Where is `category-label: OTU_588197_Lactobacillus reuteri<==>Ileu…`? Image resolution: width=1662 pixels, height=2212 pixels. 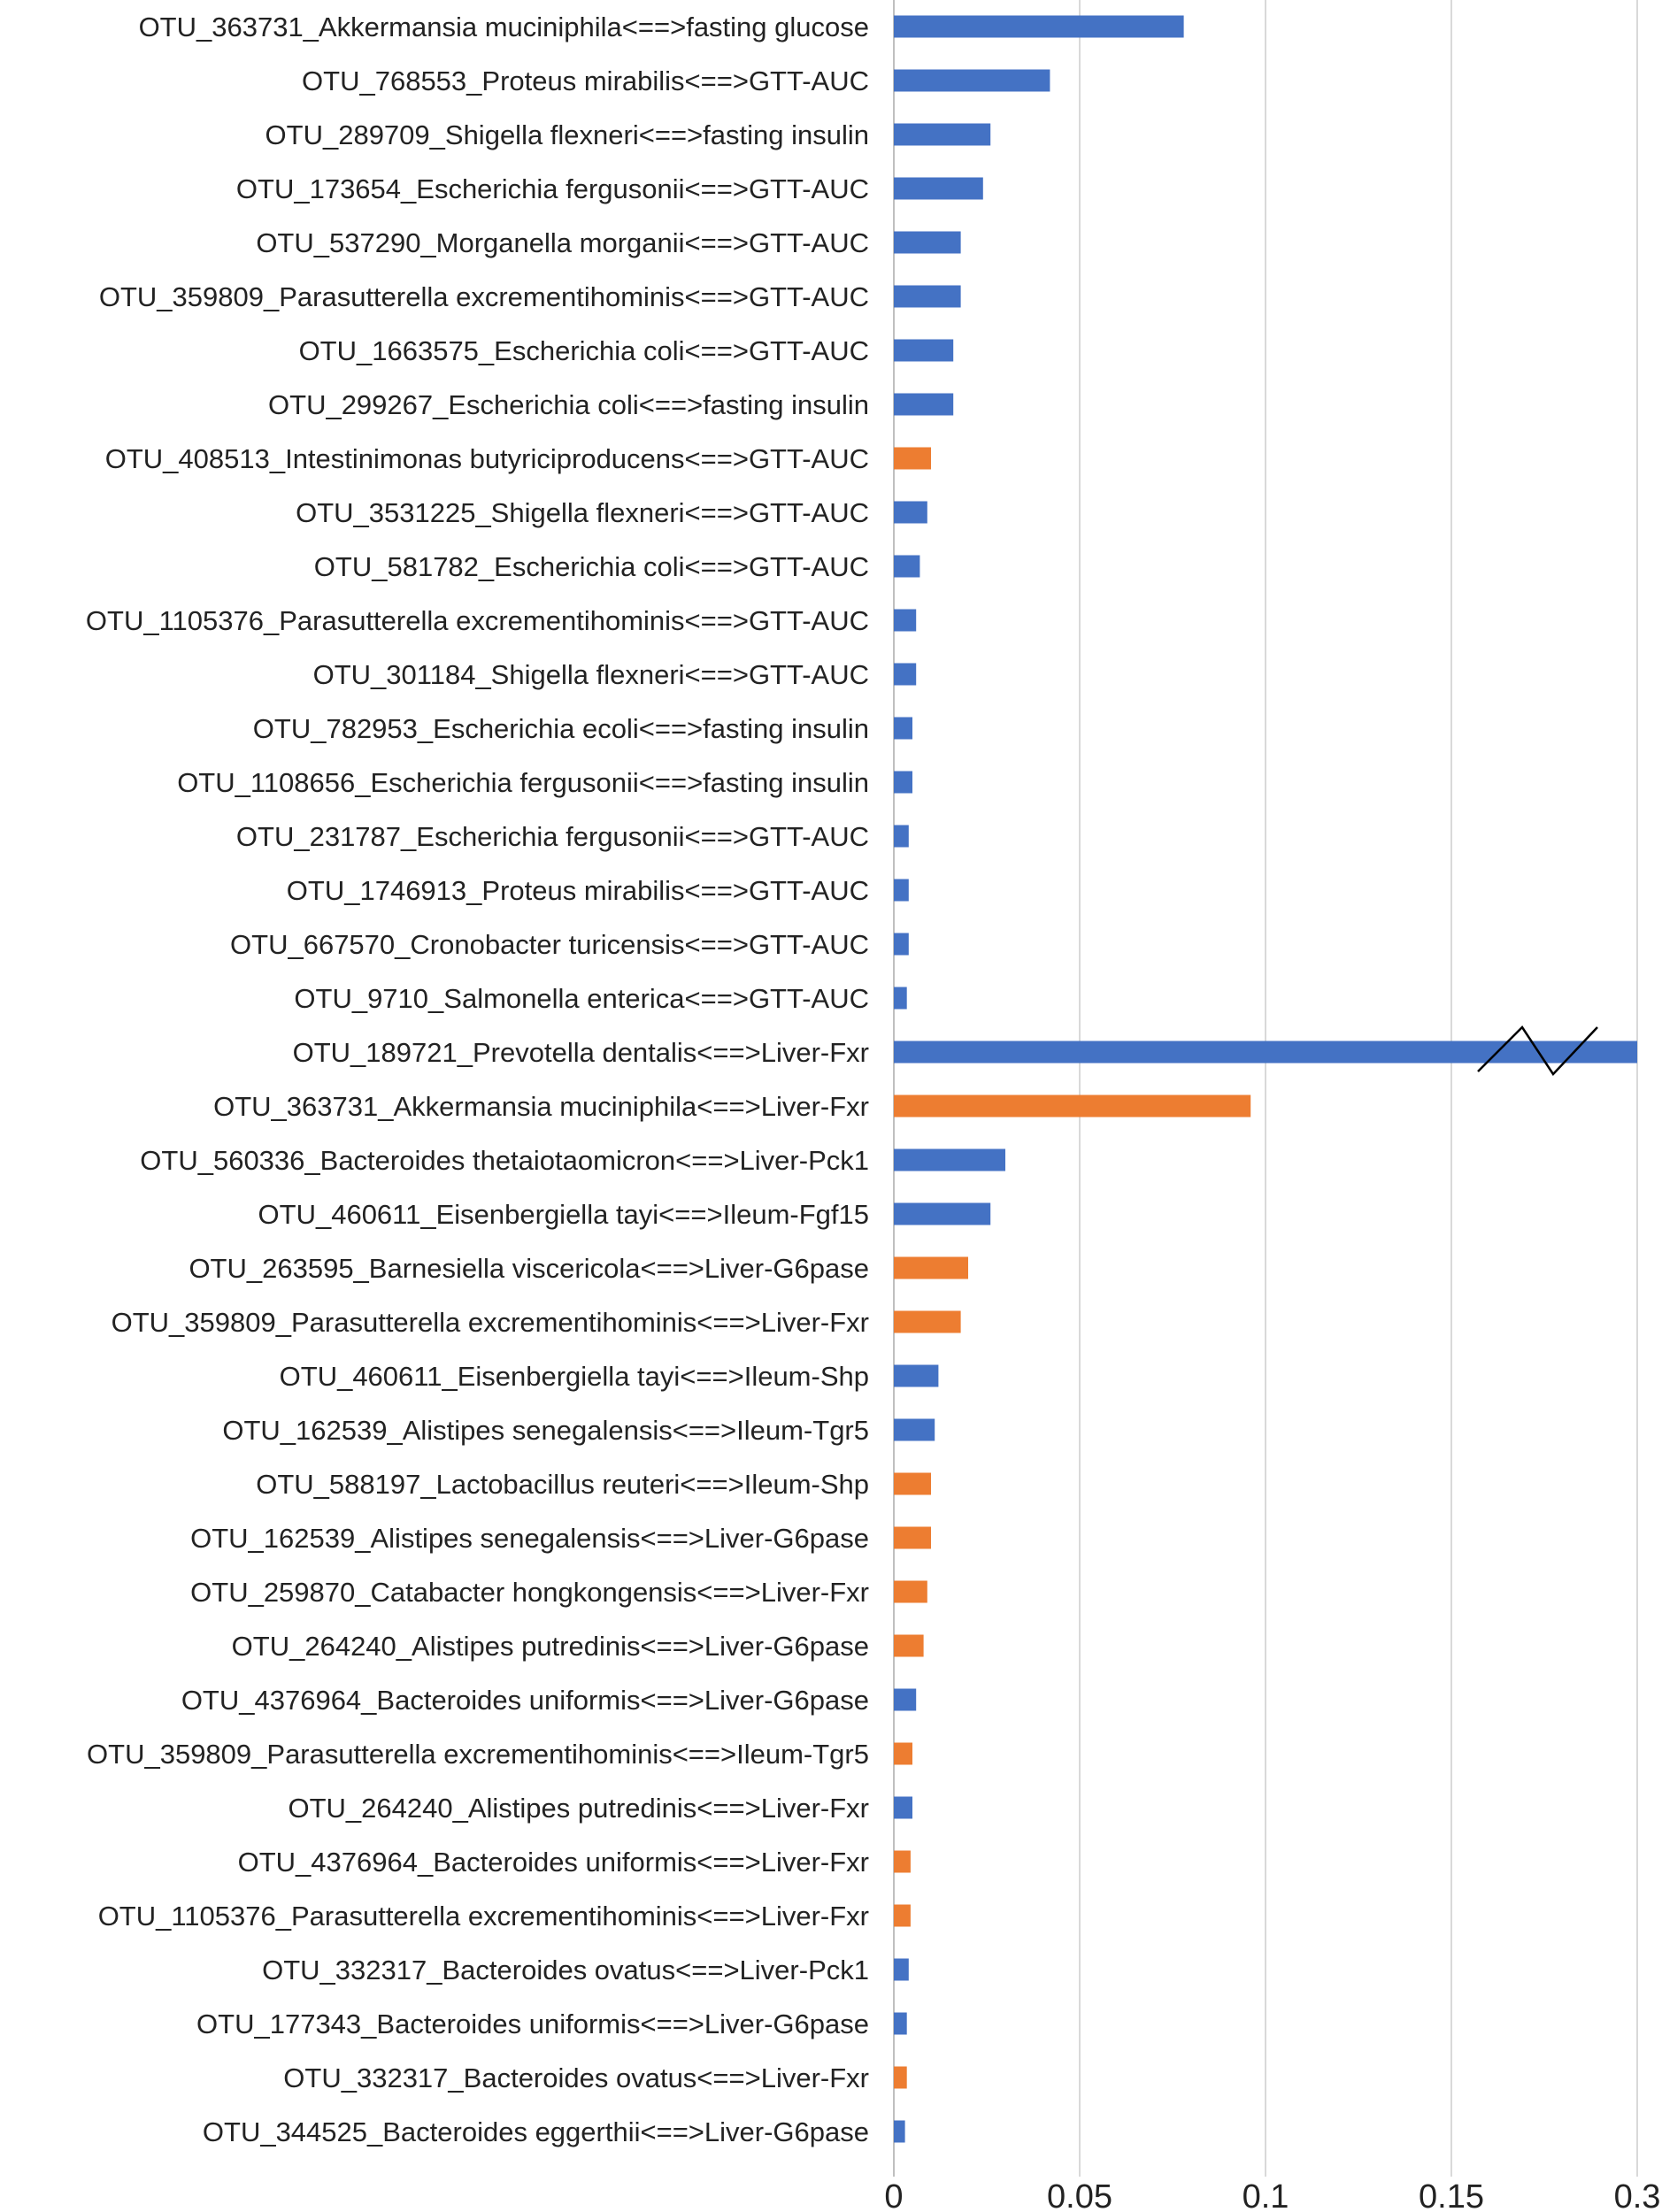
category-label: OTU_588197_Lactobacillus reuteri<==>Ileu… is located at coordinates (562, 1485).